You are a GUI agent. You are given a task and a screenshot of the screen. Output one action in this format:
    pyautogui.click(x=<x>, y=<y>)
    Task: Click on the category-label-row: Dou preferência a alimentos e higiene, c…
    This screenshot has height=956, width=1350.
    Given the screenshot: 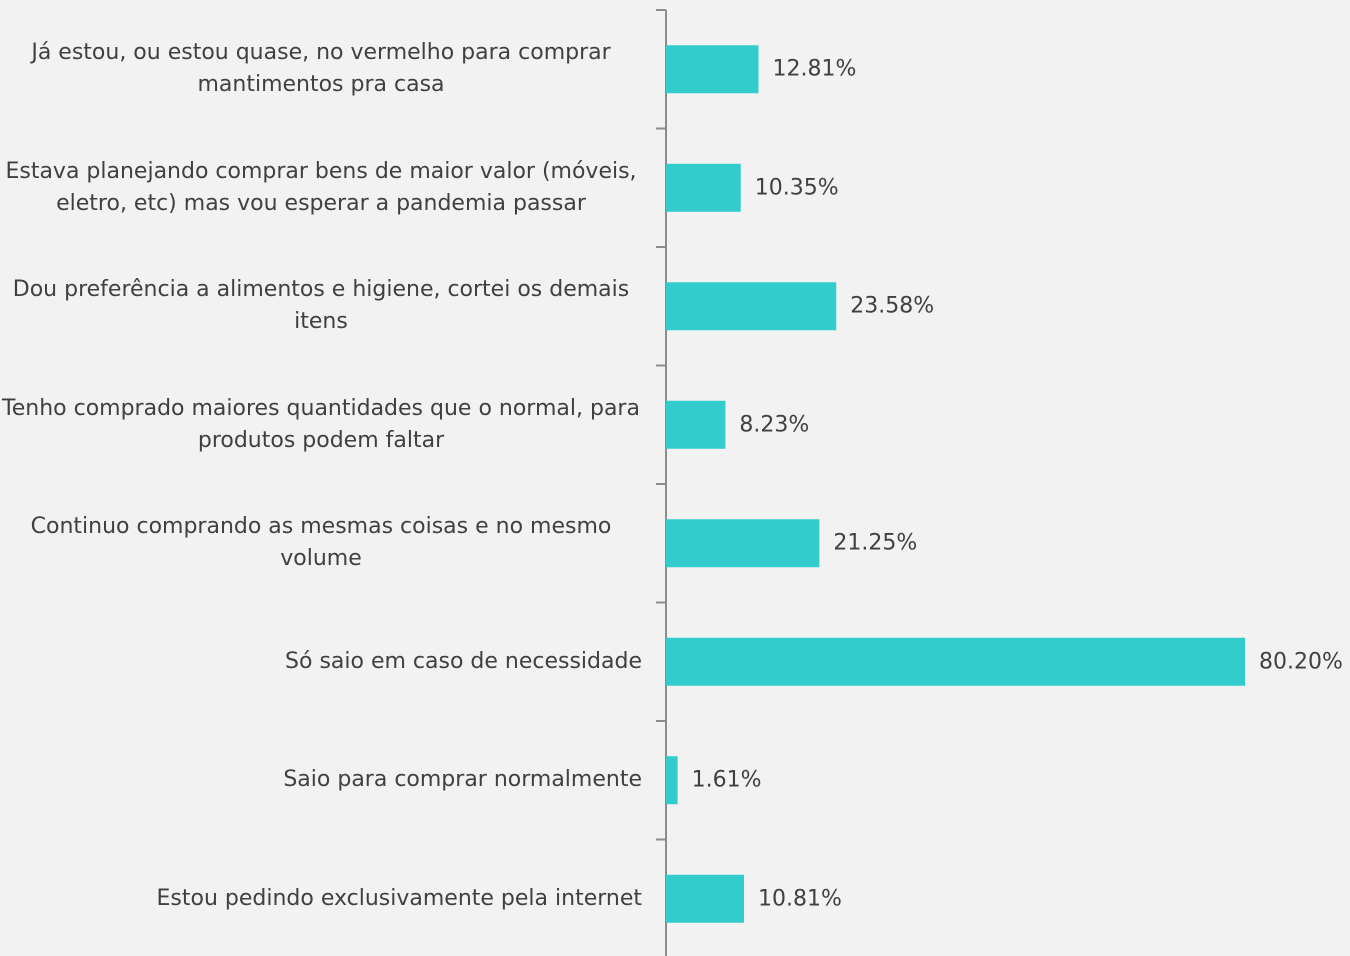 What is the action you would take?
    pyautogui.click(x=321, y=306)
    